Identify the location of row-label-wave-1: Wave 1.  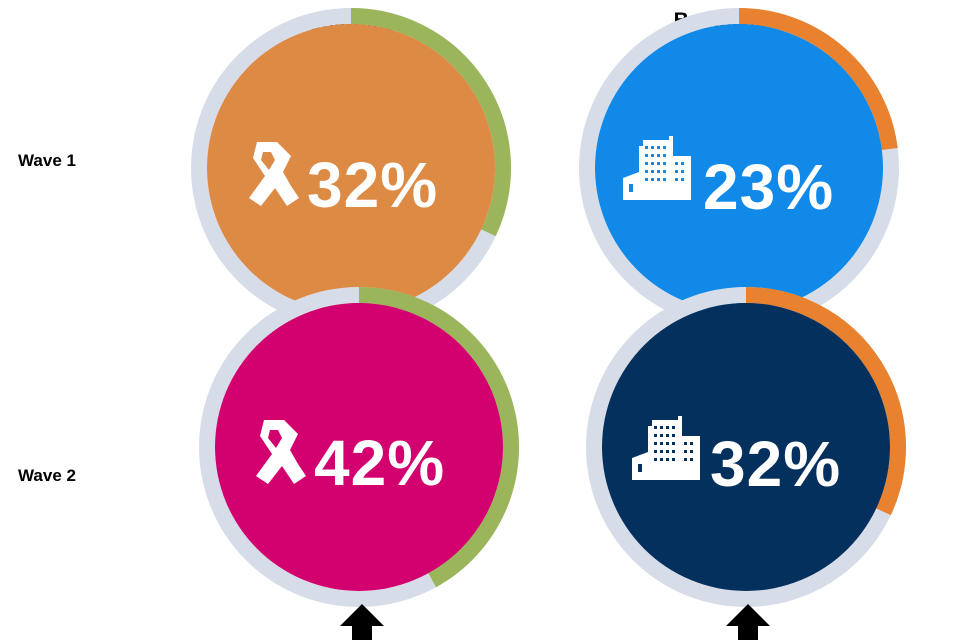
(47, 160).